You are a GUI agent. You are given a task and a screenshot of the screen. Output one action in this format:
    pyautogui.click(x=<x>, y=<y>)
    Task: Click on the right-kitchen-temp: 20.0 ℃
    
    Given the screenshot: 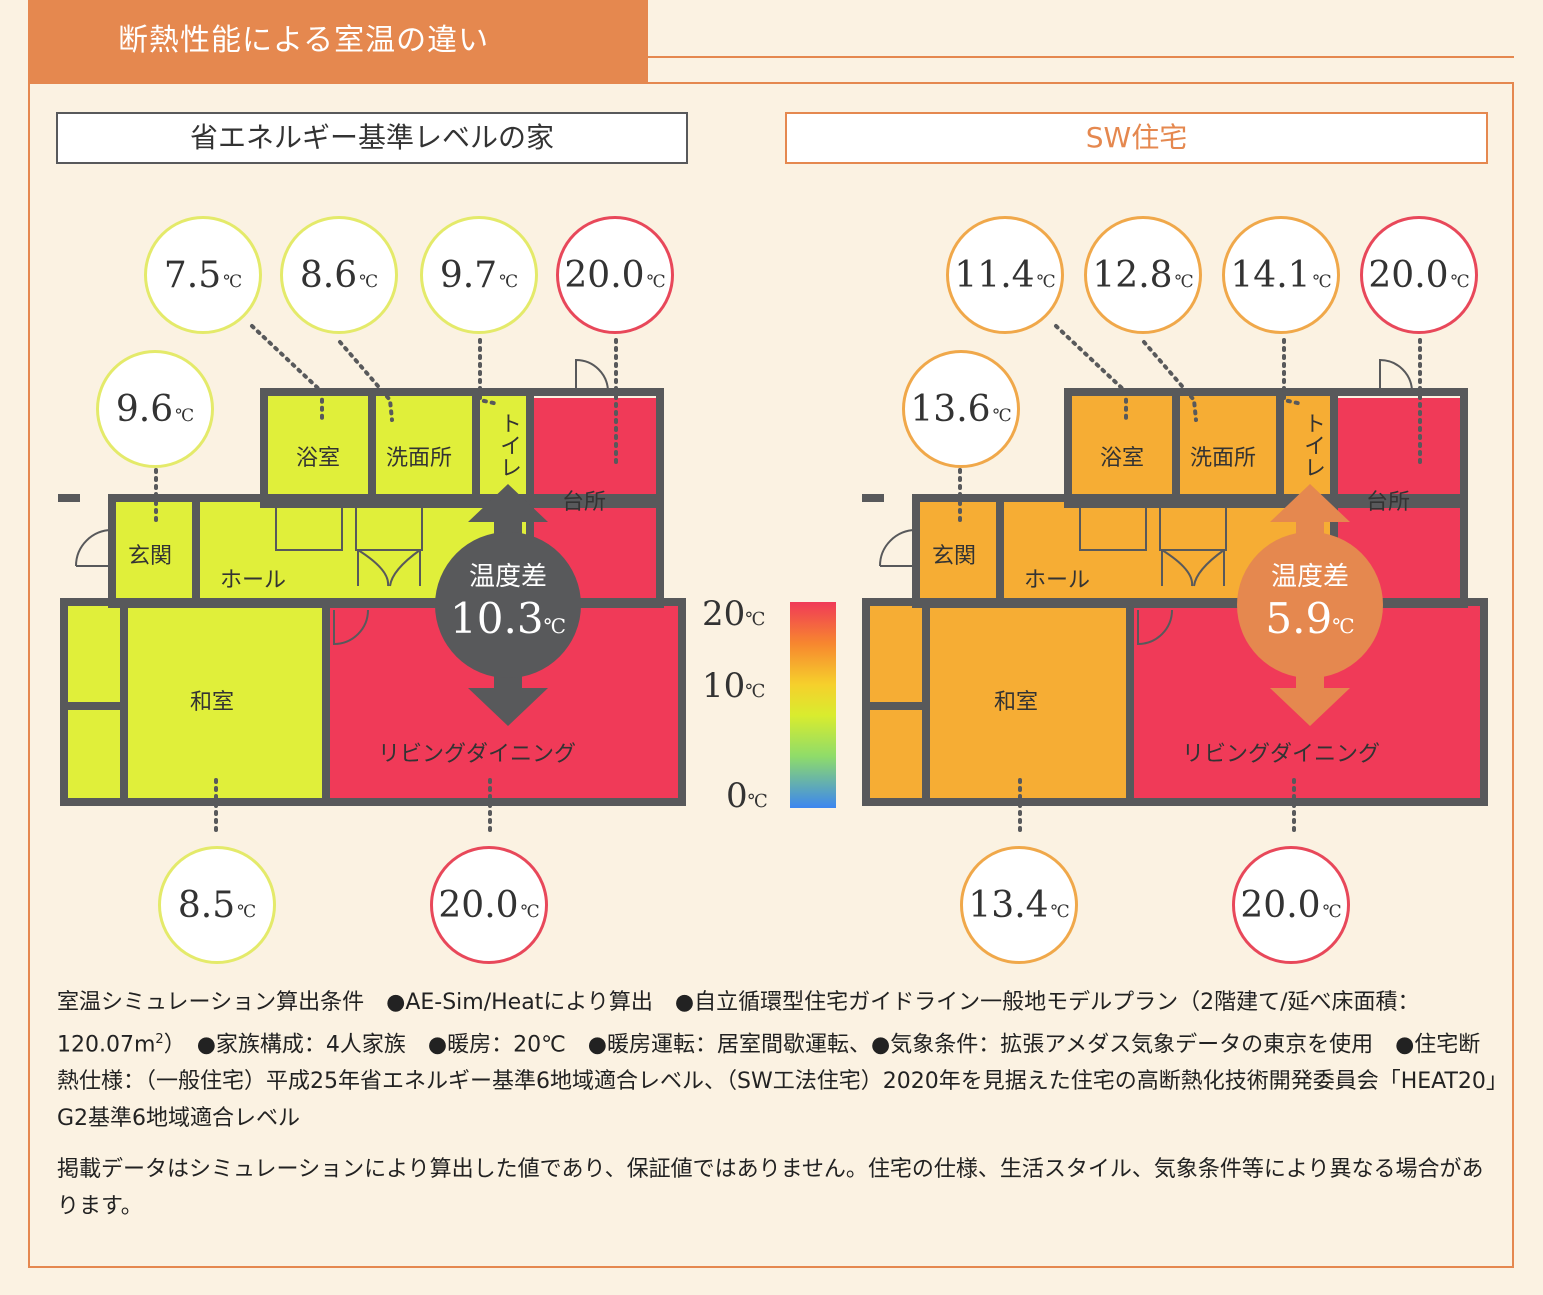 What is the action you would take?
    pyautogui.click(x=1419, y=275)
    